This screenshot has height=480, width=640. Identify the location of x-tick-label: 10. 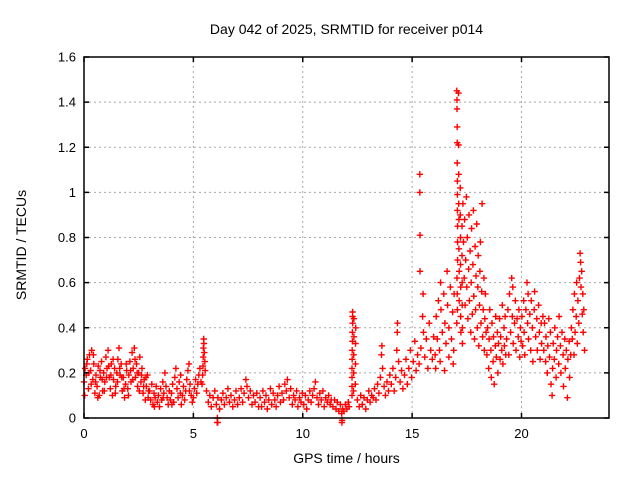
(303, 433).